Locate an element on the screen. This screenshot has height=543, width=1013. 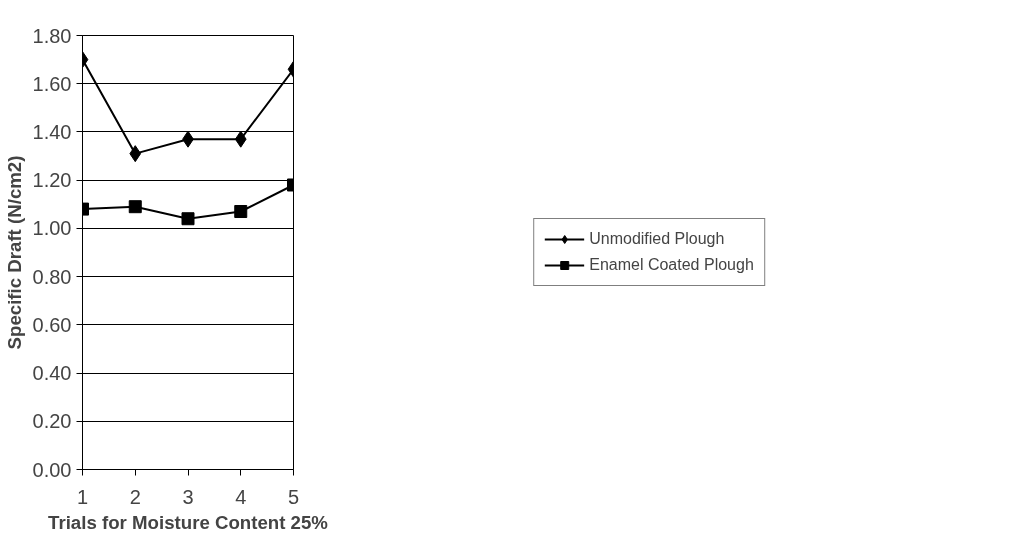
y-tick-label: 1.80 is located at coordinates (52, 35).